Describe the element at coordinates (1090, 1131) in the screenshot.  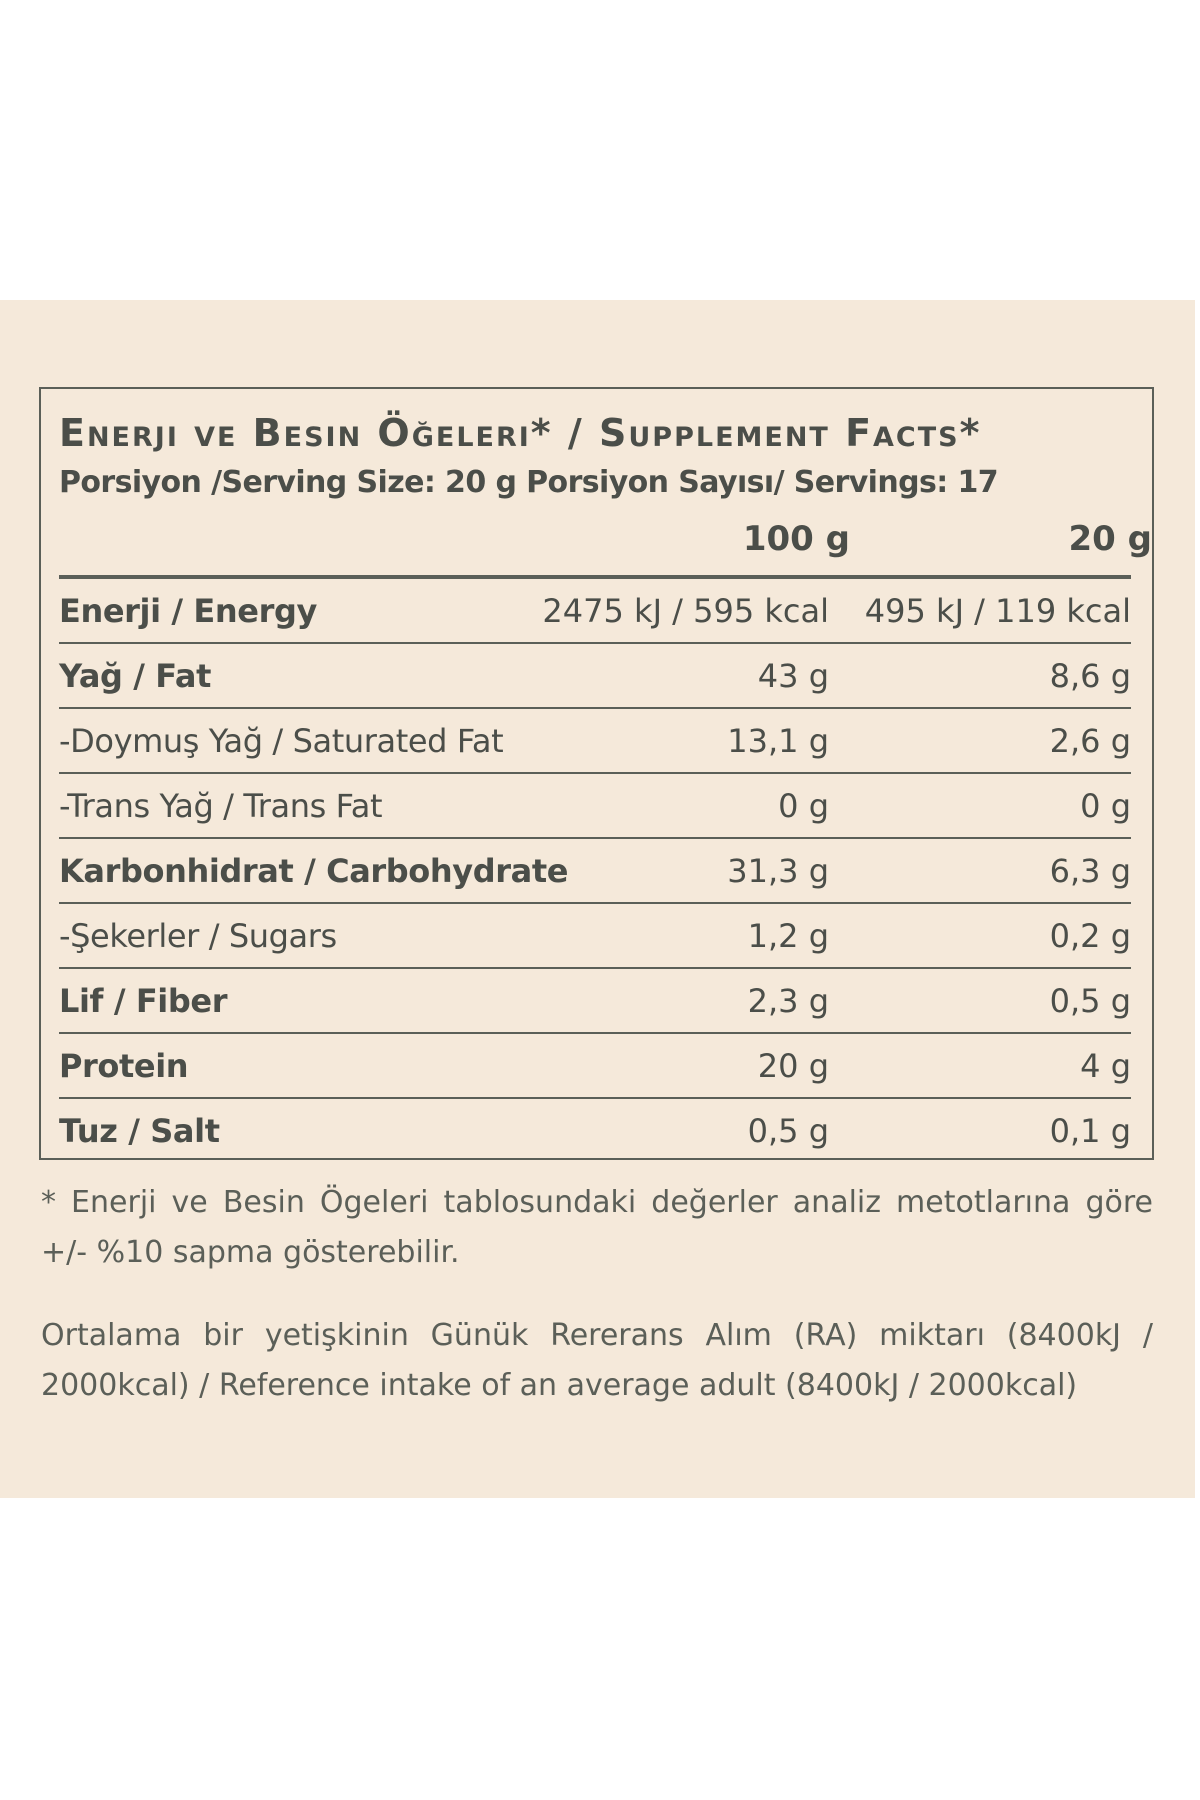
I see `value-per-serving: 0,1 g` at that location.